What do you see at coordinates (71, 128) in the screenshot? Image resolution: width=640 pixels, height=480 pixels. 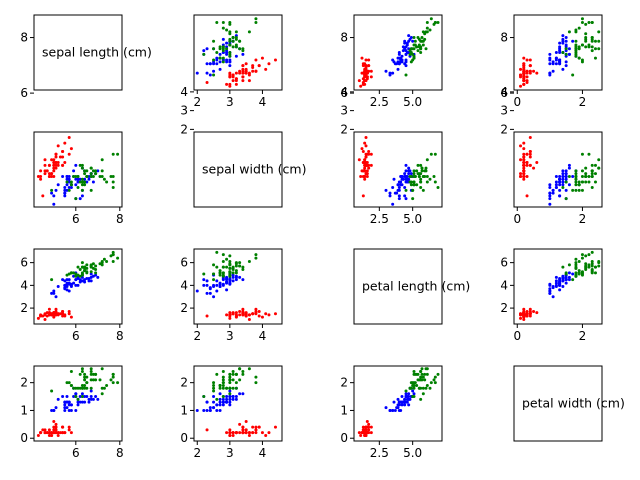 I see `panel-r1-c0: 6 8 6 8` at bounding box center [71, 128].